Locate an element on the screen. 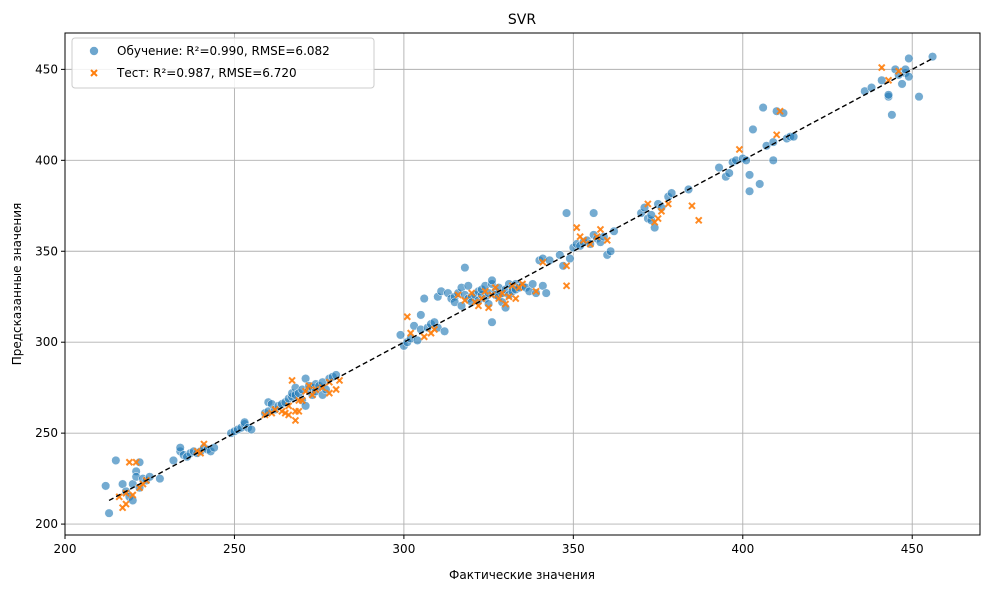 The height and width of the screenshot is (590, 989). x-tick-label: 250 is located at coordinates (234, 549).